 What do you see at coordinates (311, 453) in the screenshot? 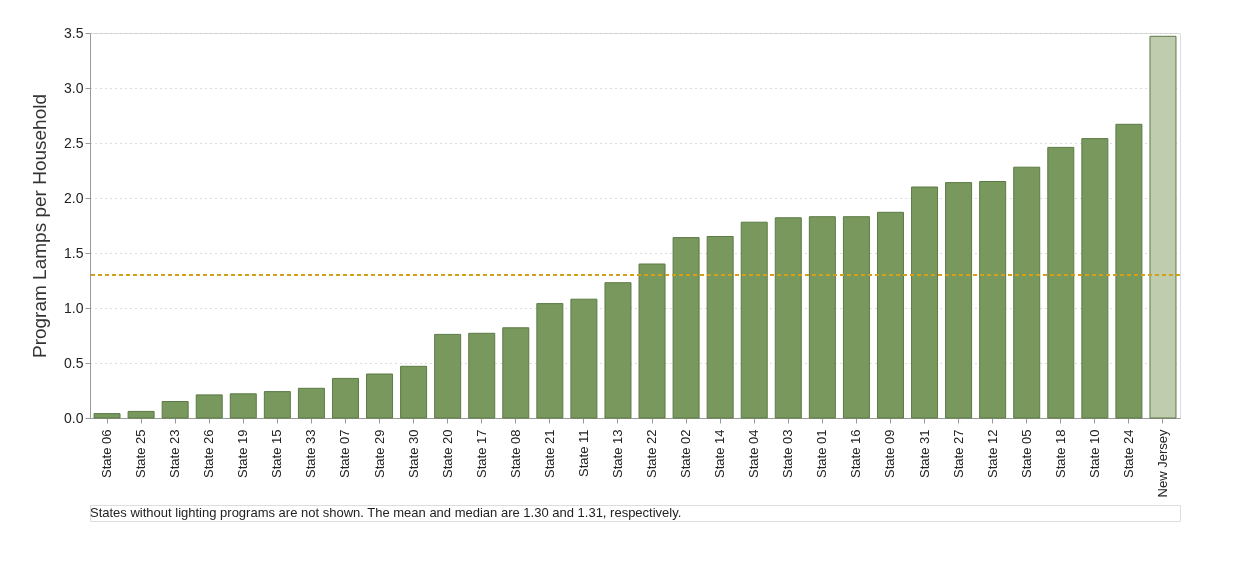
I see `x-tick-label: State 33` at bounding box center [311, 453].